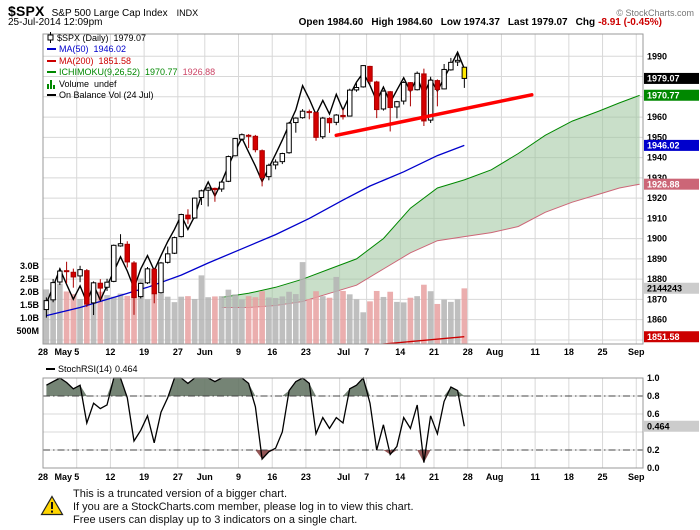  Describe the element at coordinates (74, 49) in the screenshot. I see `legend-ma50-label: MA(50)` at that location.